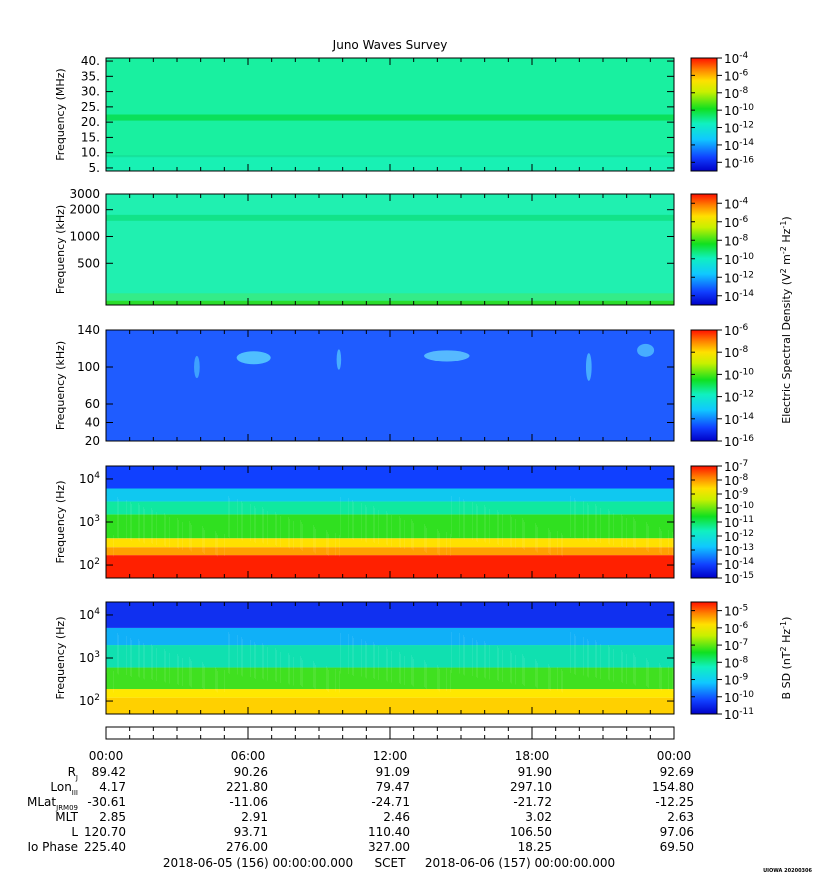 The image size is (815, 880). Describe the element at coordinates (680, 817) in the screenshot. I see `ephemeris-value: 2.63` at that location.